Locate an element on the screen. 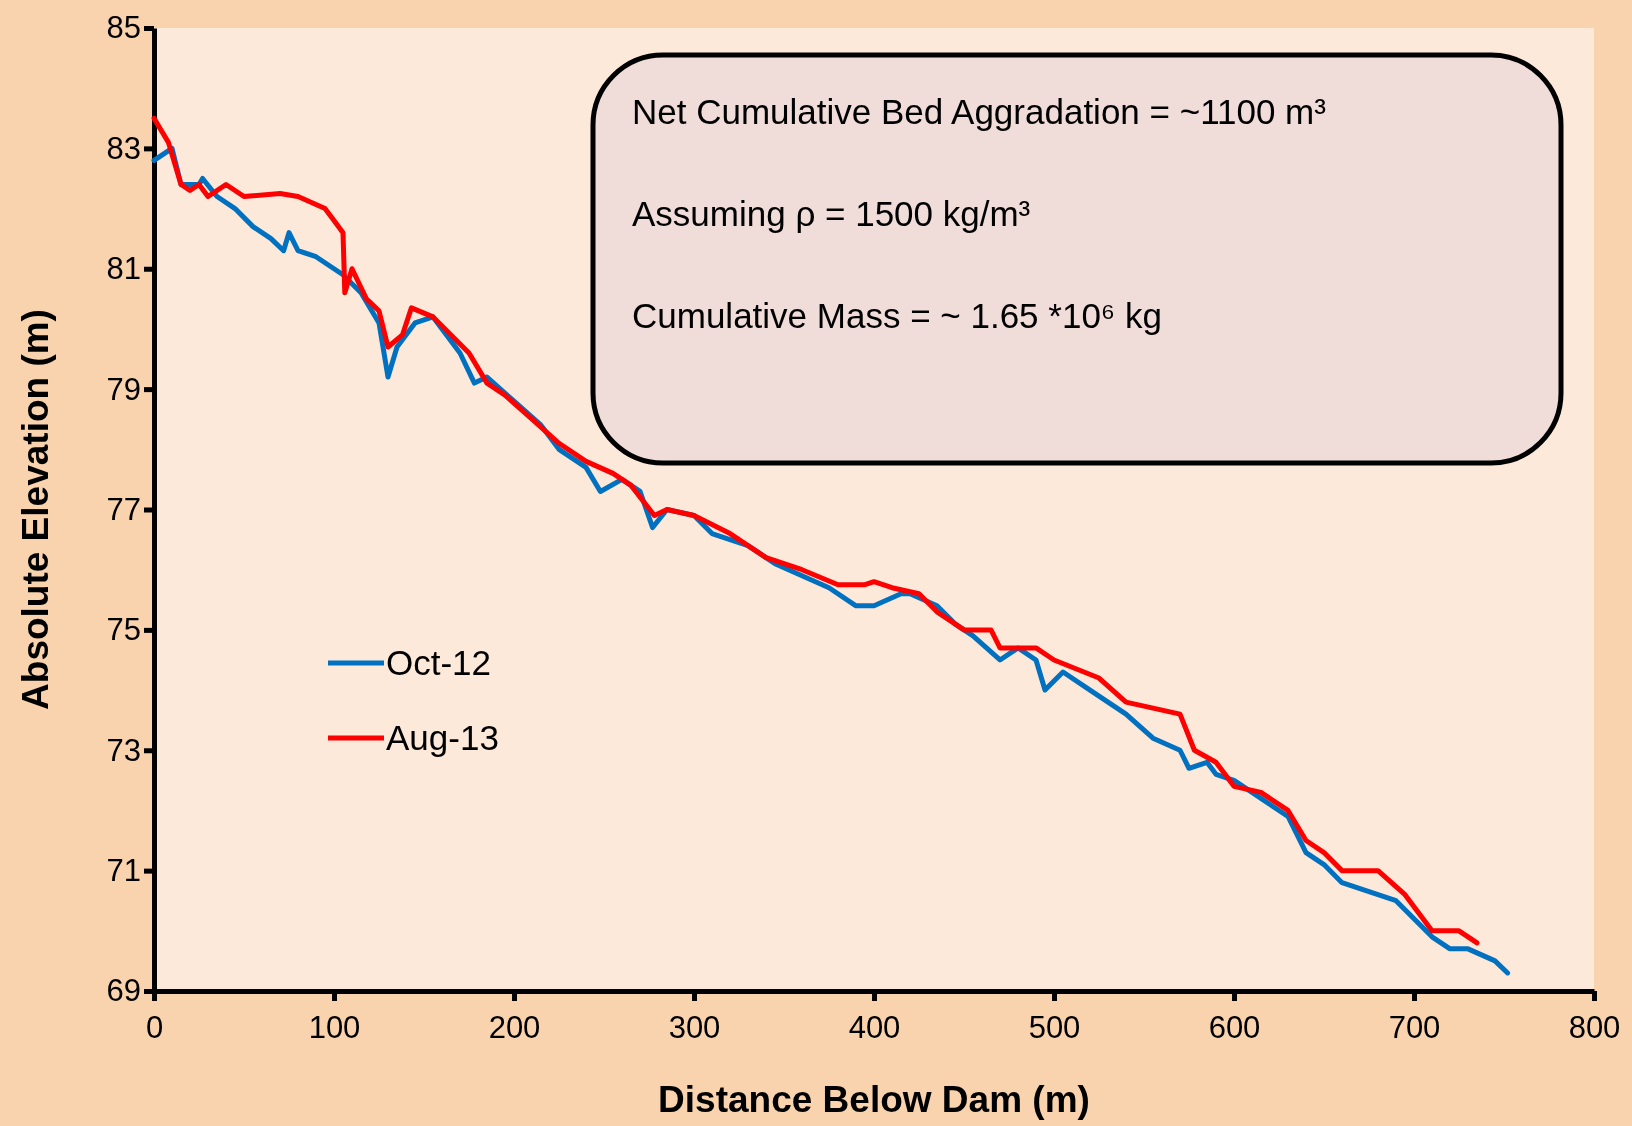 Image resolution: width=1632 pixels, height=1126 pixels. y-tick-label: 71 is located at coordinates (123, 871).